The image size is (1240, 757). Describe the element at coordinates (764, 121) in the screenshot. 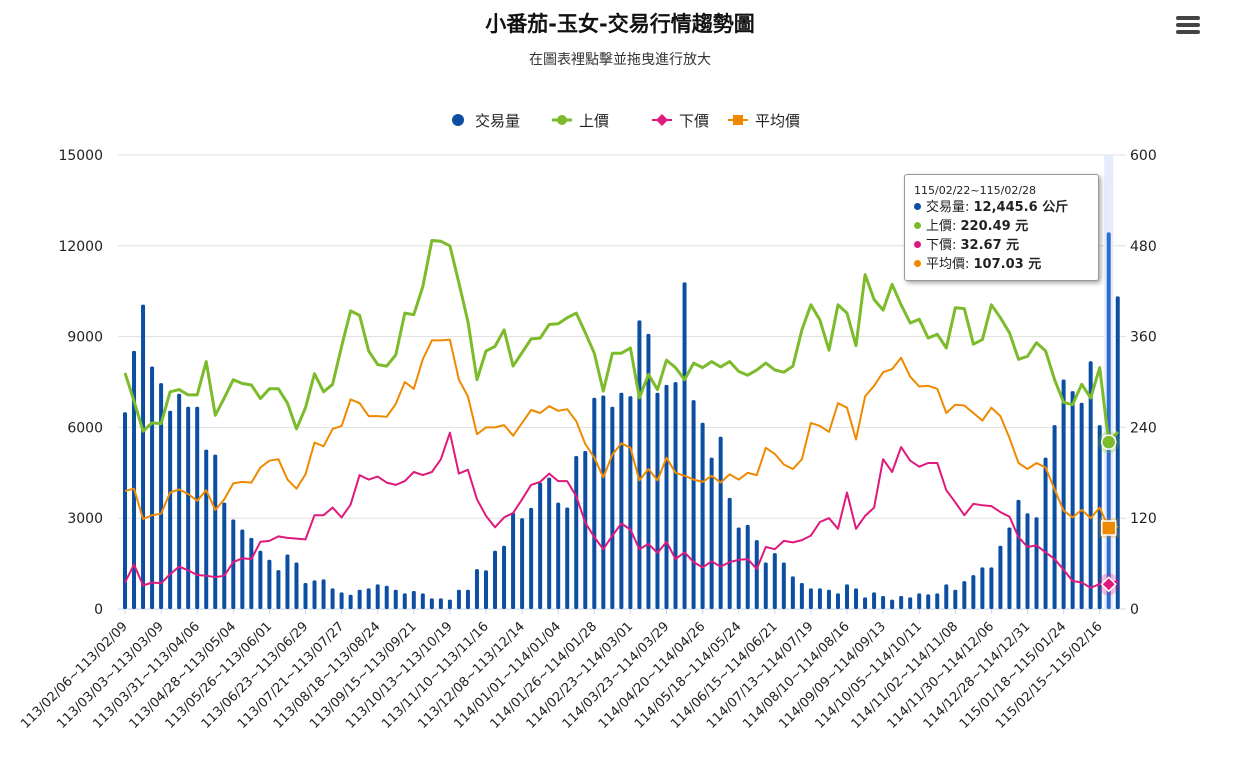

I see `legend-item-avg: 平均價` at that location.